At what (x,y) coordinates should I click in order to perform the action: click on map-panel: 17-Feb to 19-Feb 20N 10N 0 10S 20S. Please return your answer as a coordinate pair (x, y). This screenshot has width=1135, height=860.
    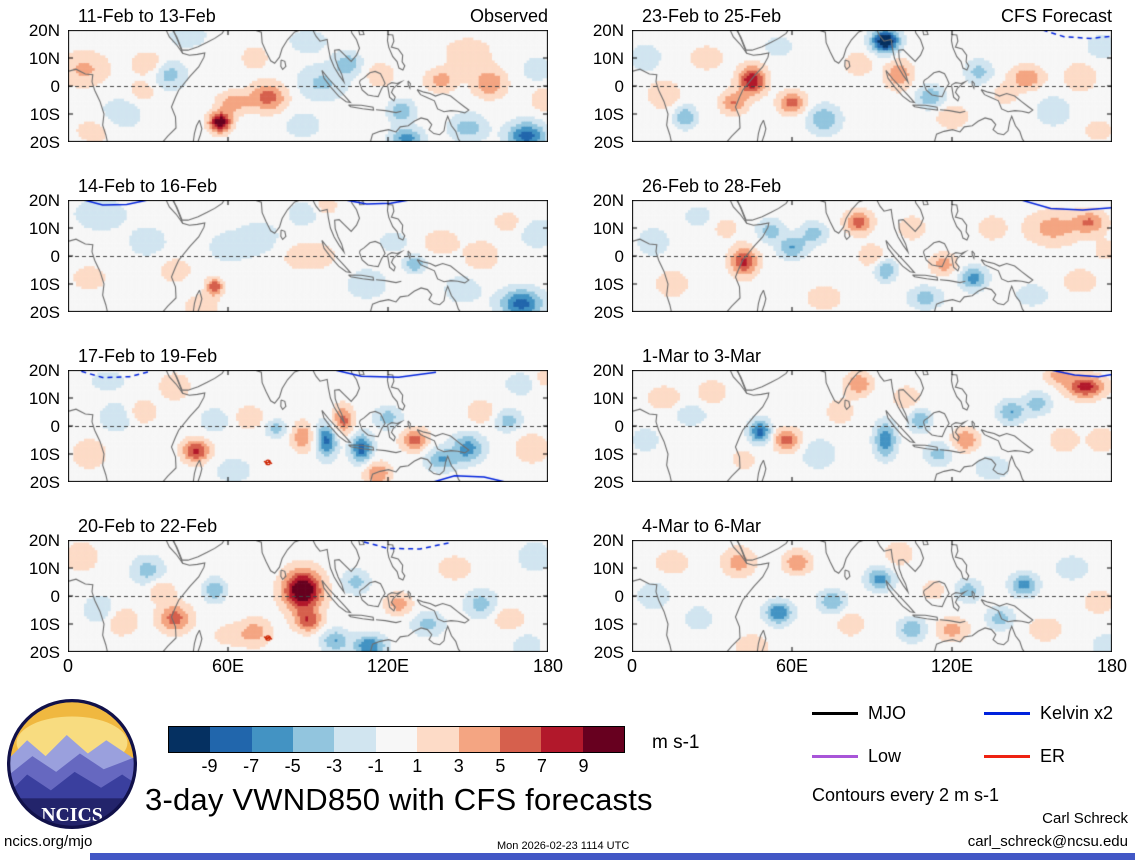
    Looking at the image, I should click on (283, 419).